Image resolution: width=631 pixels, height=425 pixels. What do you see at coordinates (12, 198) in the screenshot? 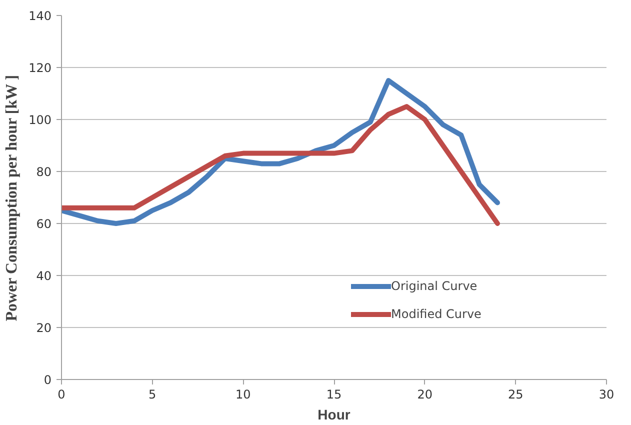
I see `y-axis-title: Power Consumption per hour [kW ]` at bounding box center [12, 198].